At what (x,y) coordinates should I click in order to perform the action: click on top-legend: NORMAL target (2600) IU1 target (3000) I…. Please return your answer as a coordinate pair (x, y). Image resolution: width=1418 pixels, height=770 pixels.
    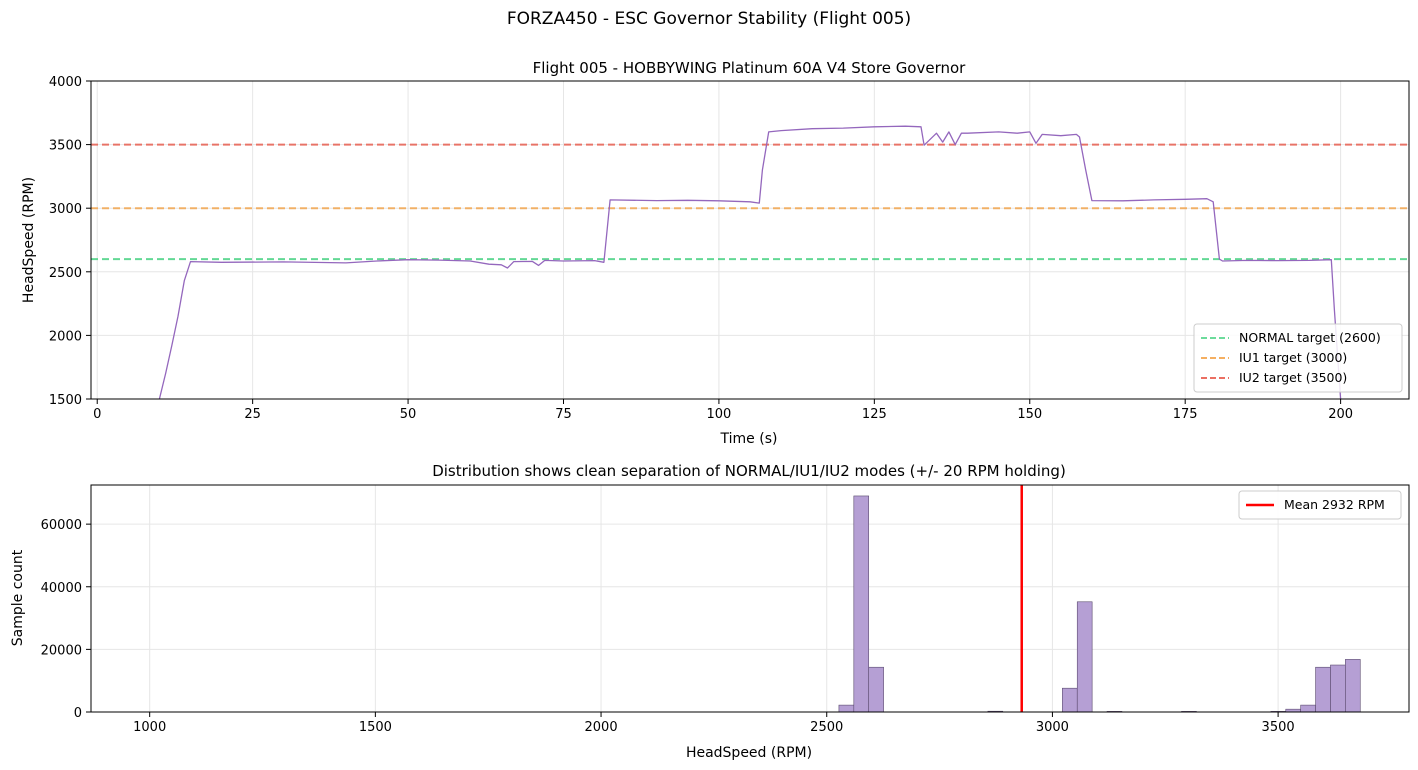
    Looking at the image, I should click on (1298, 358).